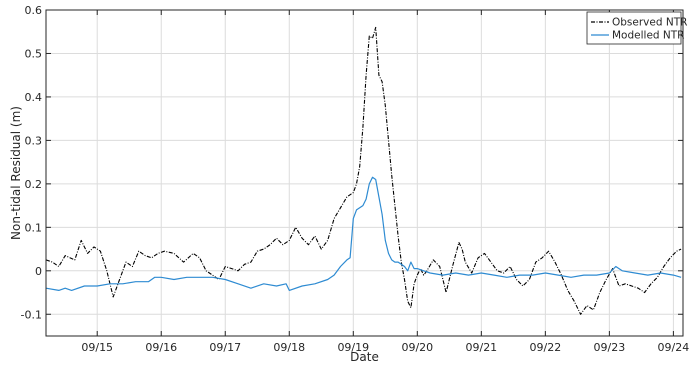 This screenshot has height=366, width=691. Describe the element at coordinates (16, 173) in the screenshot. I see `y-axis-label: Non-tidal Residual (m)` at that location.